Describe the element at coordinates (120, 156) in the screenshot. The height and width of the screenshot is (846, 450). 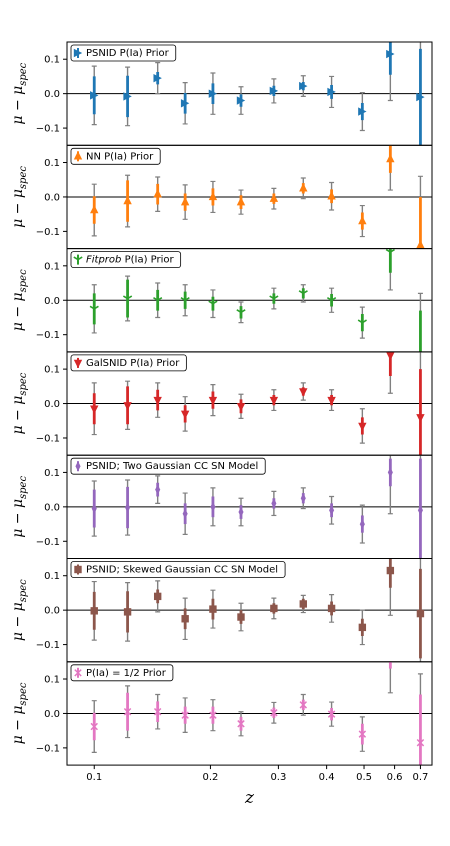
I see `legend-label: NN P(Ia) Prior` at that location.